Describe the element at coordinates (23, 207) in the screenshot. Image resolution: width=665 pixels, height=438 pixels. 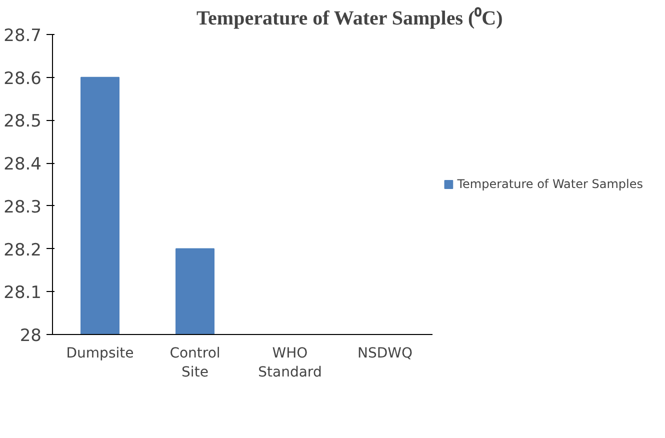
I see `y-tick-label: 28.3` at that location.